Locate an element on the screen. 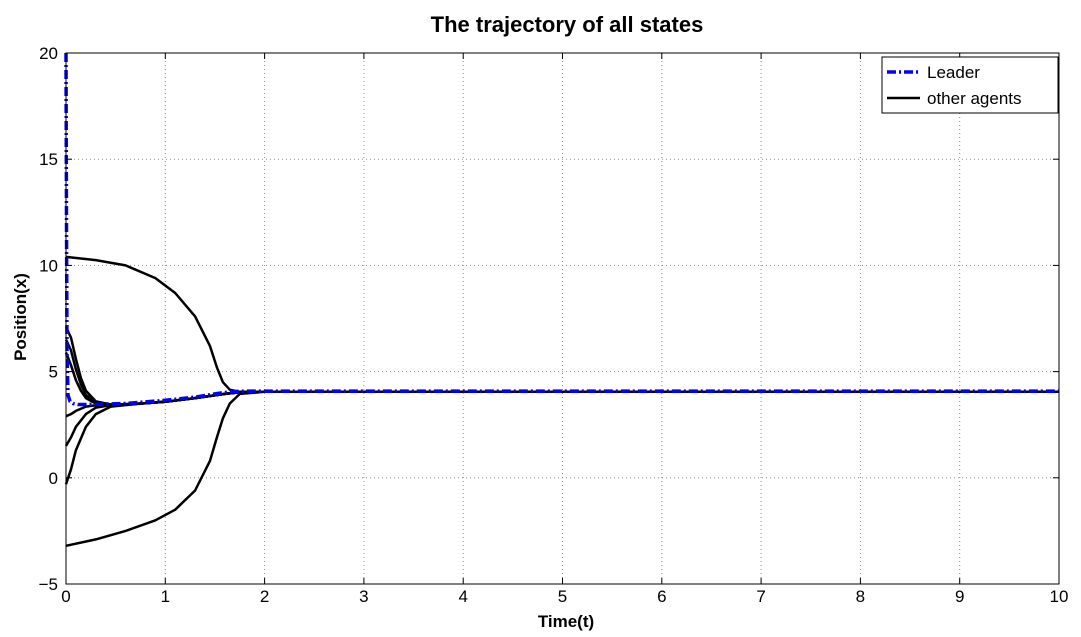  legend-leader-label: Leader is located at coordinates (953, 72).